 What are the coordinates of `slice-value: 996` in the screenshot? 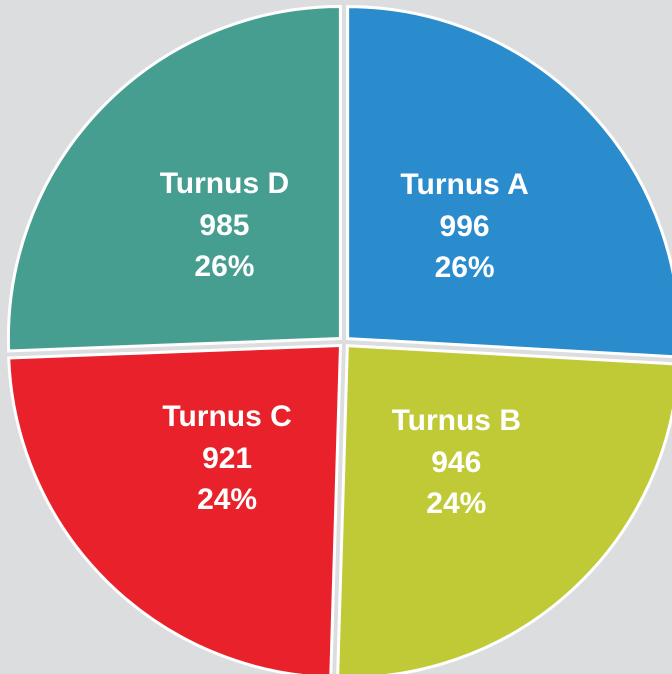 It's located at (465, 226).